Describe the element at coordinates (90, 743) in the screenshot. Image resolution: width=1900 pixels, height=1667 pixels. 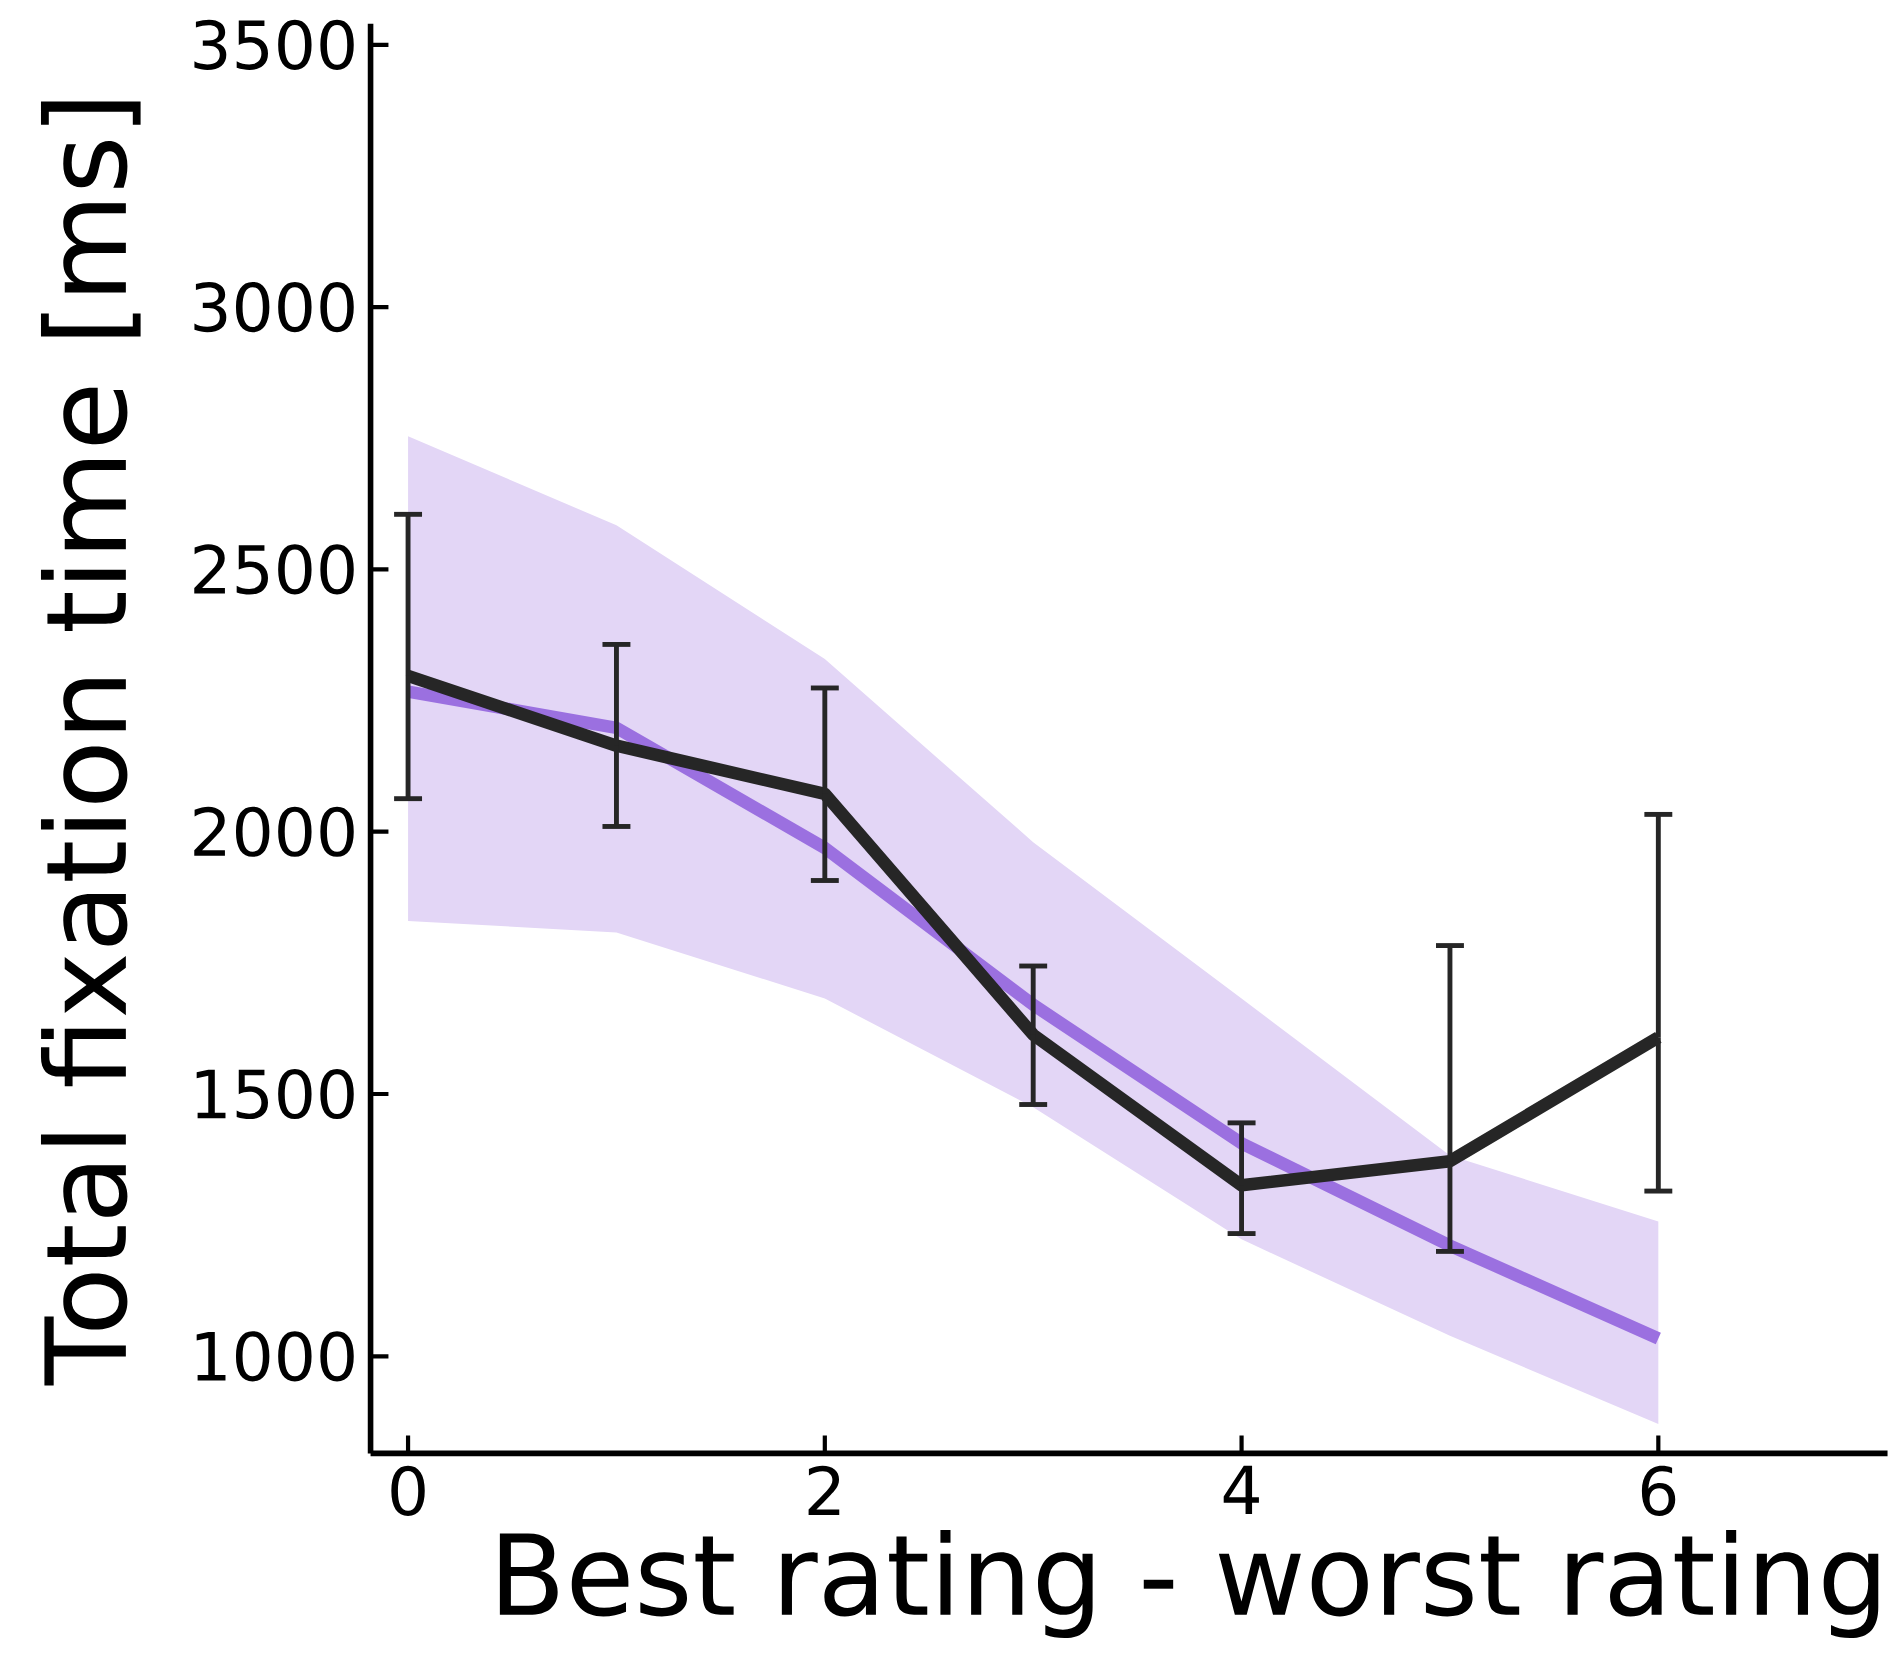
I see `y-axis-title: Total fixation time [ms]` at that location.